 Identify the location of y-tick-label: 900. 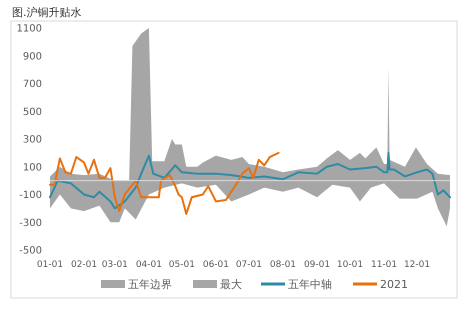
(32, 56).